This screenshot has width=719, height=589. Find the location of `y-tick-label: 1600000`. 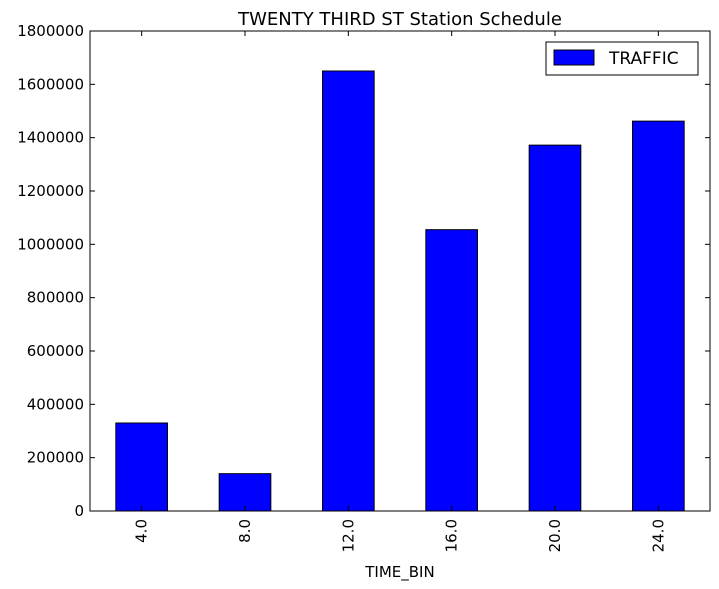

y-tick-label: 1600000 is located at coordinates (50, 84).